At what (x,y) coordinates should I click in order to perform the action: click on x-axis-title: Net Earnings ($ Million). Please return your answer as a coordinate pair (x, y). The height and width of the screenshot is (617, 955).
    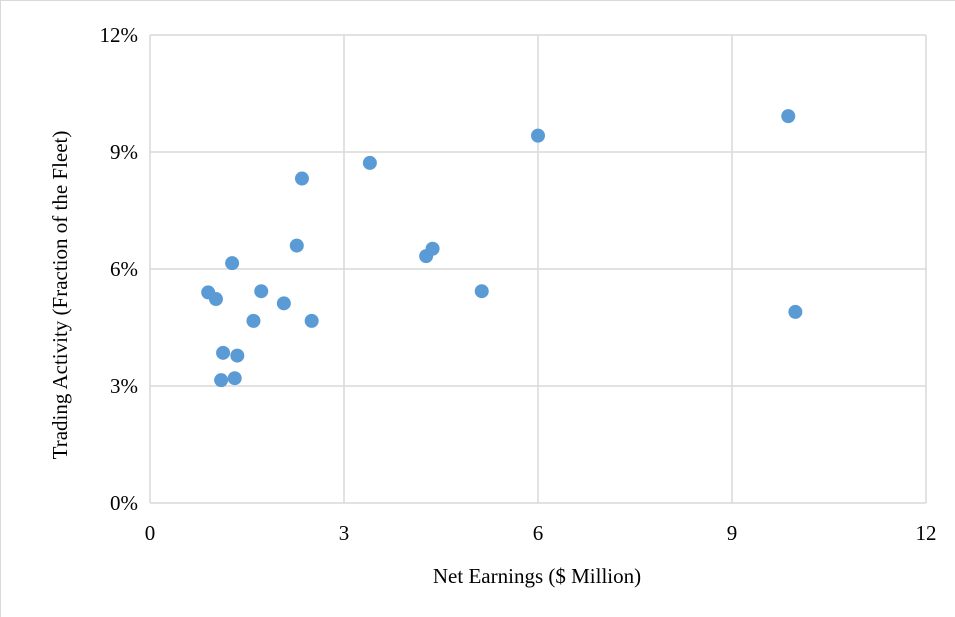
    Looking at the image, I should click on (537, 576).